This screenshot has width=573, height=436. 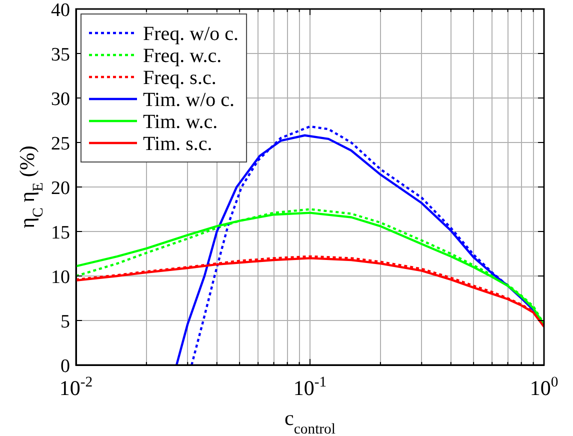 What do you see at coordinates (191, 34) in the screenshot?
I see `legend-label: Freq. w/o c.` at bounding box center [191, 34].